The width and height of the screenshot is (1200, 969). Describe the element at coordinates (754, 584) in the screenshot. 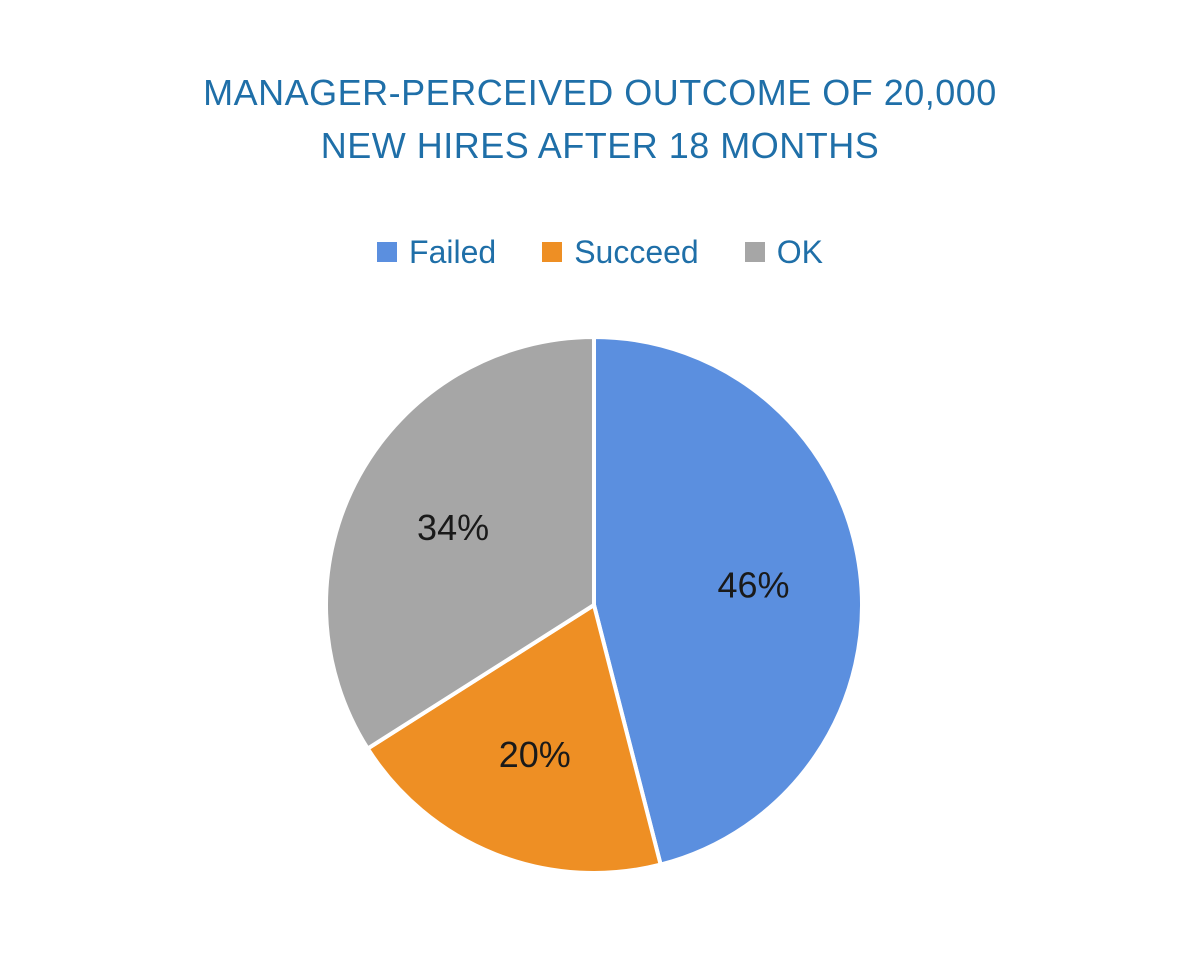

I see `data-label-failed: 46%` at that location.